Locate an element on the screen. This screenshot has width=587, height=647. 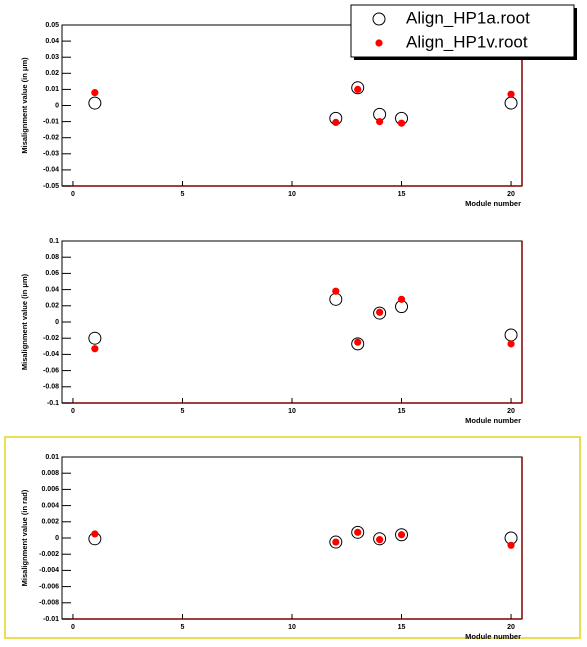
y-tick-label: -0.002 is located at coordinates (49, 554).